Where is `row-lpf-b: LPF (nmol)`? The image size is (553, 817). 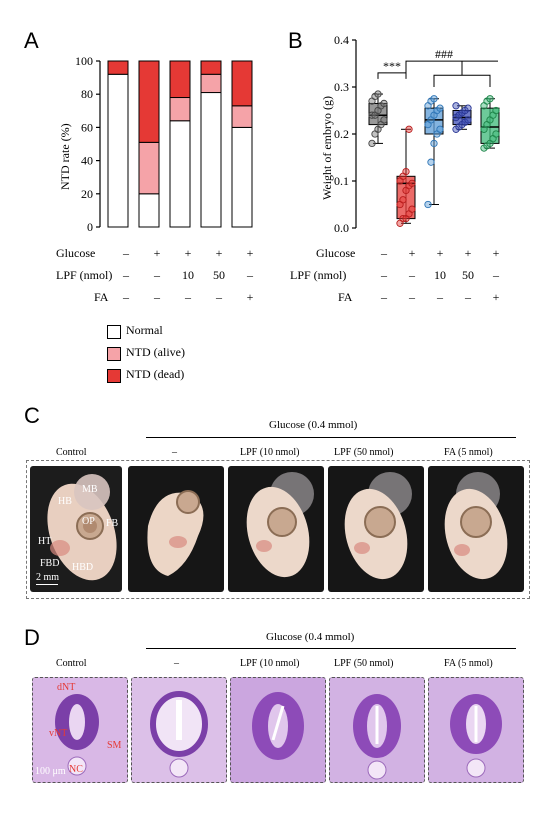
row-lpf-b: LPF (nmol) is located at coordinates (318, 275).